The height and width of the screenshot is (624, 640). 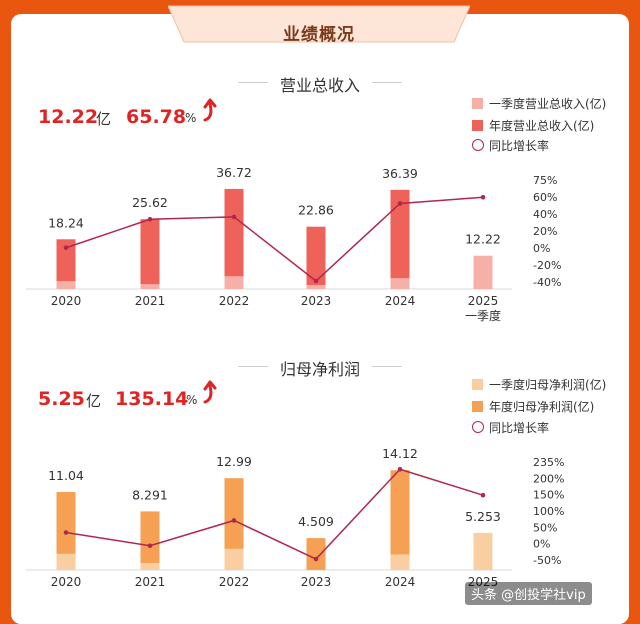 I want to click on watermark: 头条 @创投学社vip, so click(x=528, y=593).